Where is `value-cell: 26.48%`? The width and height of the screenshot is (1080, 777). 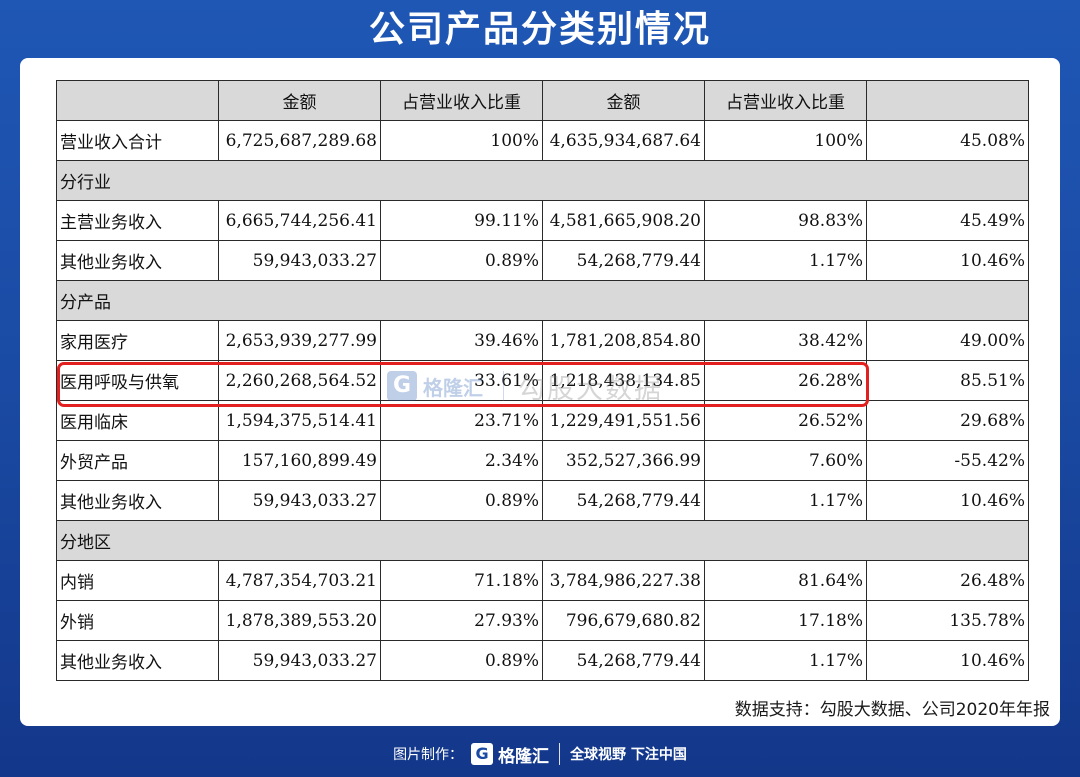
value-cell: 26.48% is located at coordinates (947, 580).